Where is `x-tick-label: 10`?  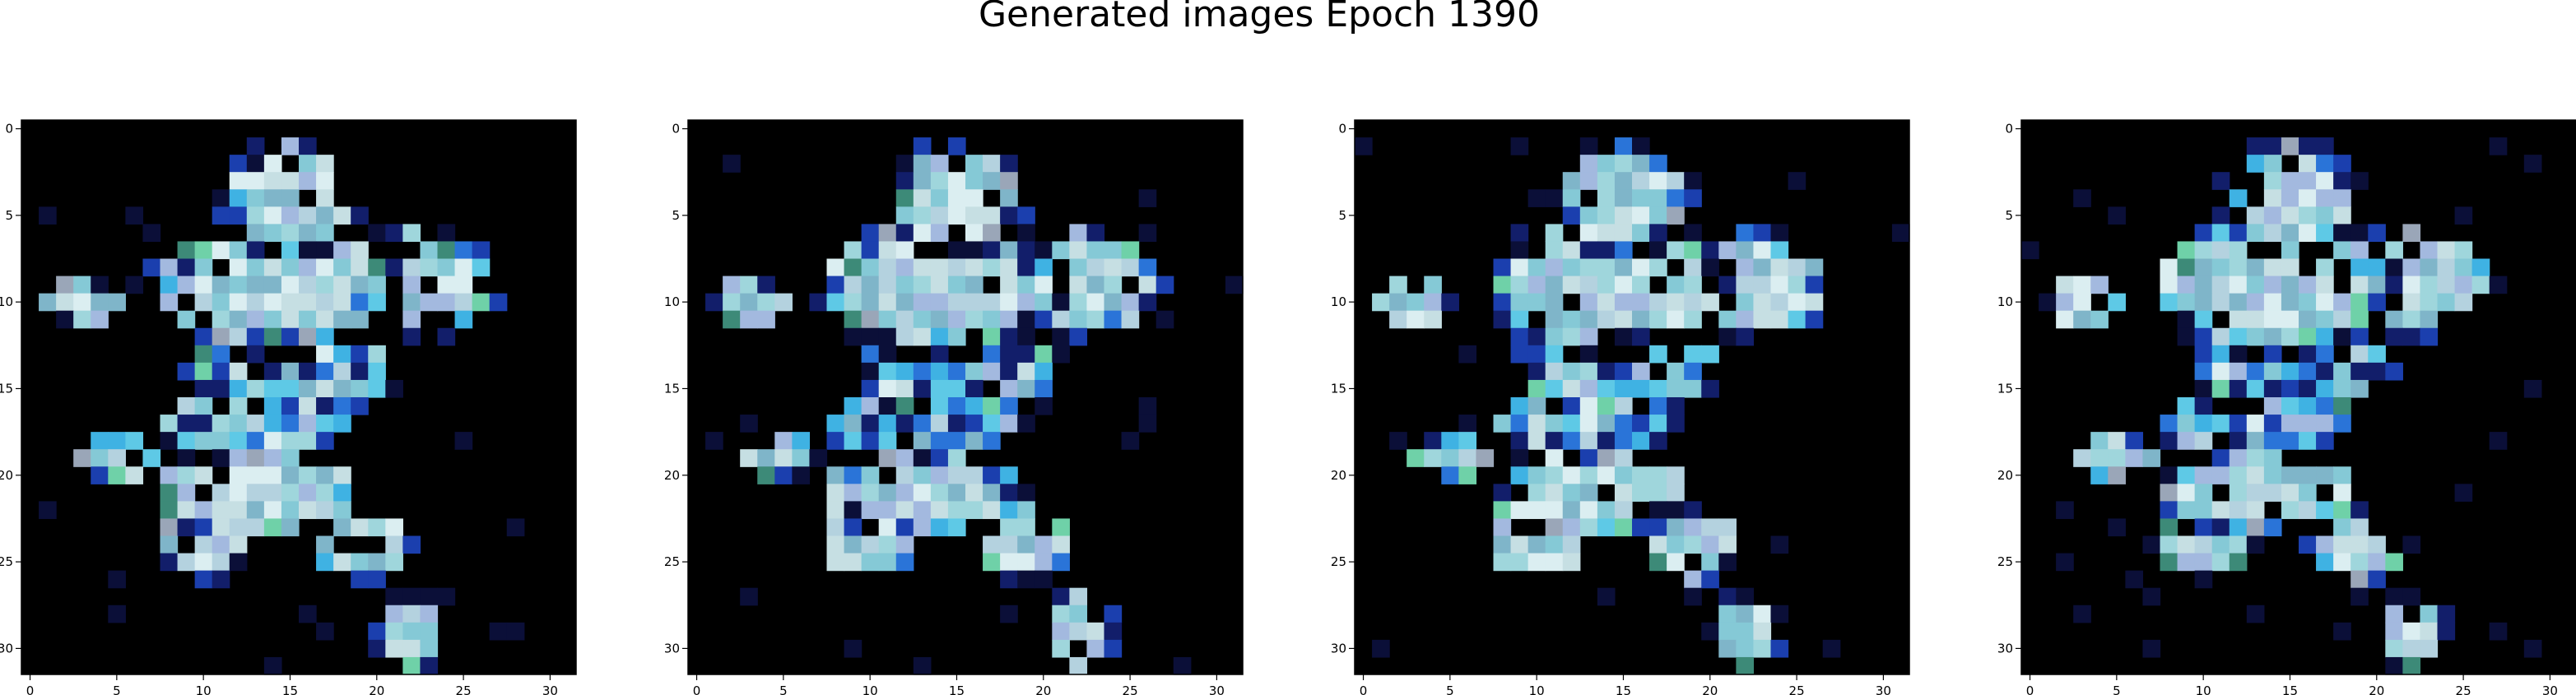
x-tick-label: 10 is located at coordinates (204, 689).